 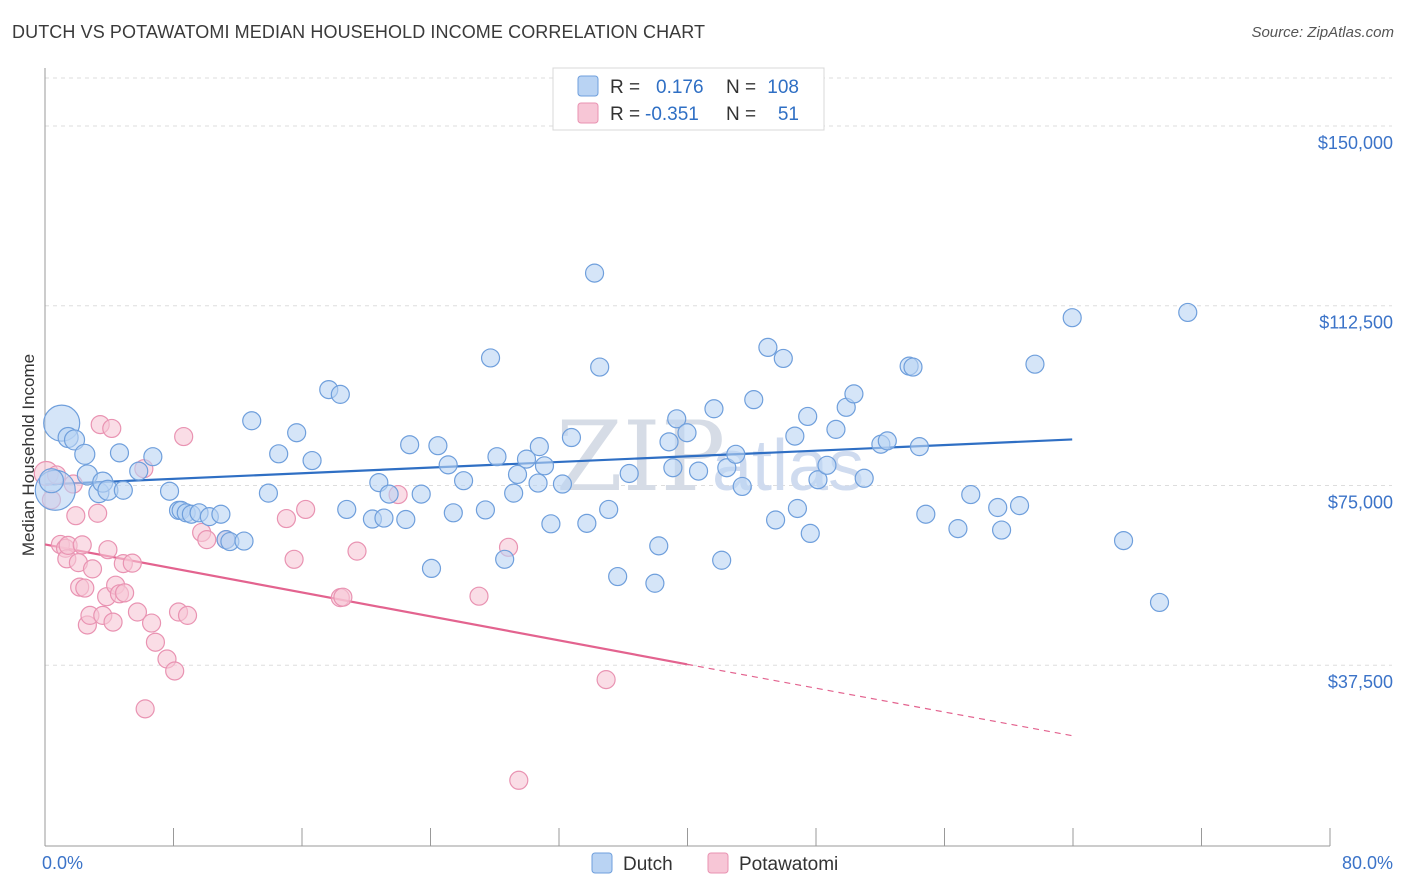 I want to click on bottom-legend-dutch-label: Dutch, so click(x=648, y=864).